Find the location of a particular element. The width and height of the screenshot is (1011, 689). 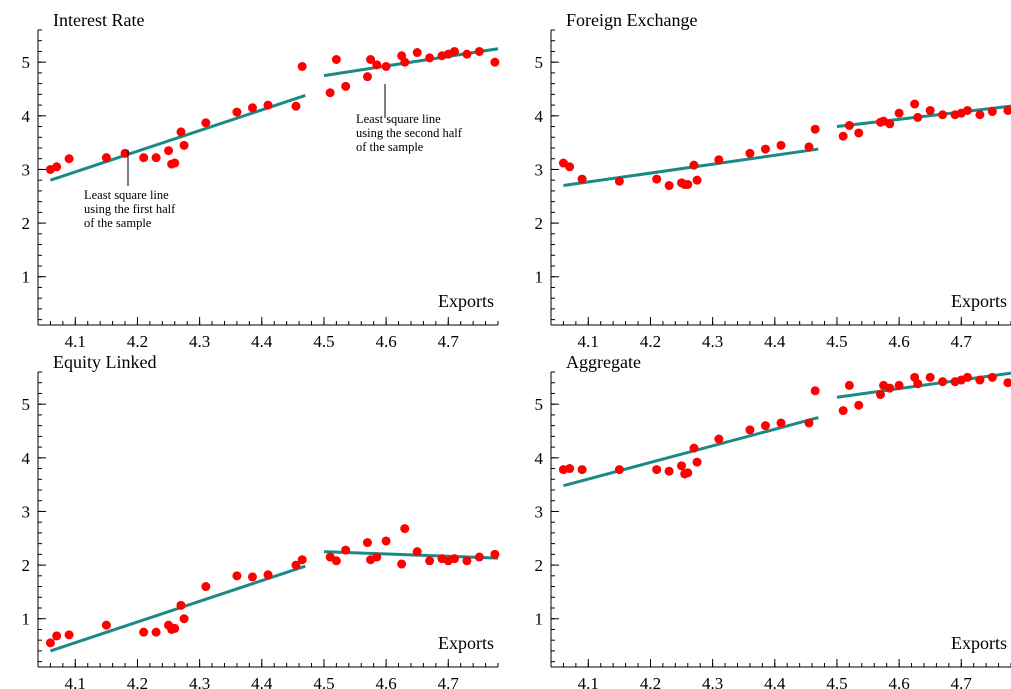

y-tick-label: 2 is located at coordinates (539, 565).